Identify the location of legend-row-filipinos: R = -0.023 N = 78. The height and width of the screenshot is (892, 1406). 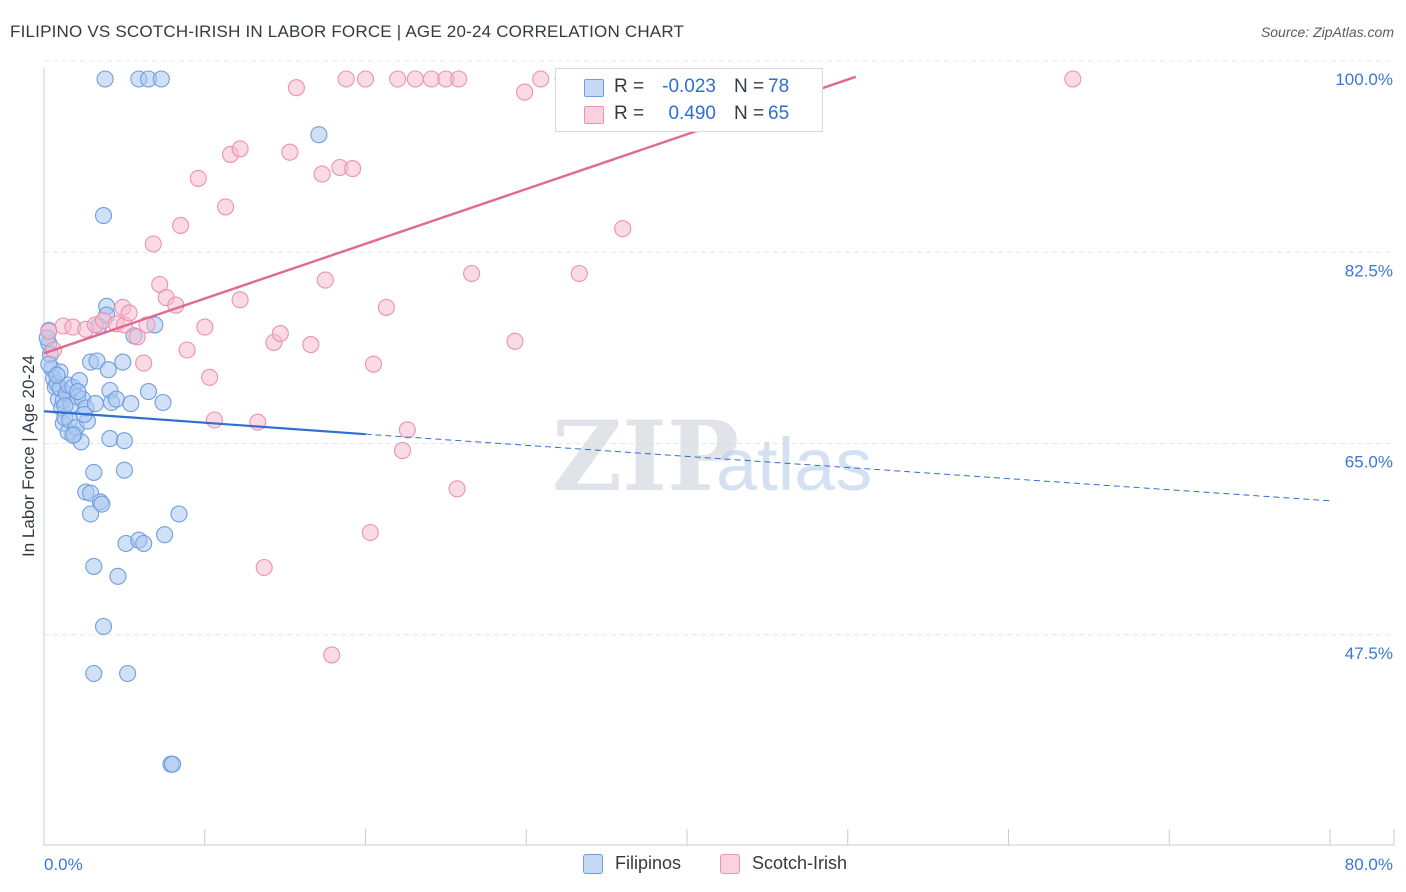
(689, 87).